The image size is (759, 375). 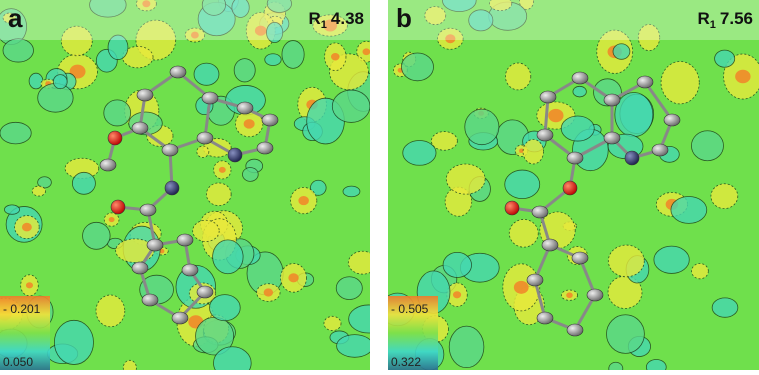 I want to click on scale-max-label: - 0.505, so click(x=410, y=309).